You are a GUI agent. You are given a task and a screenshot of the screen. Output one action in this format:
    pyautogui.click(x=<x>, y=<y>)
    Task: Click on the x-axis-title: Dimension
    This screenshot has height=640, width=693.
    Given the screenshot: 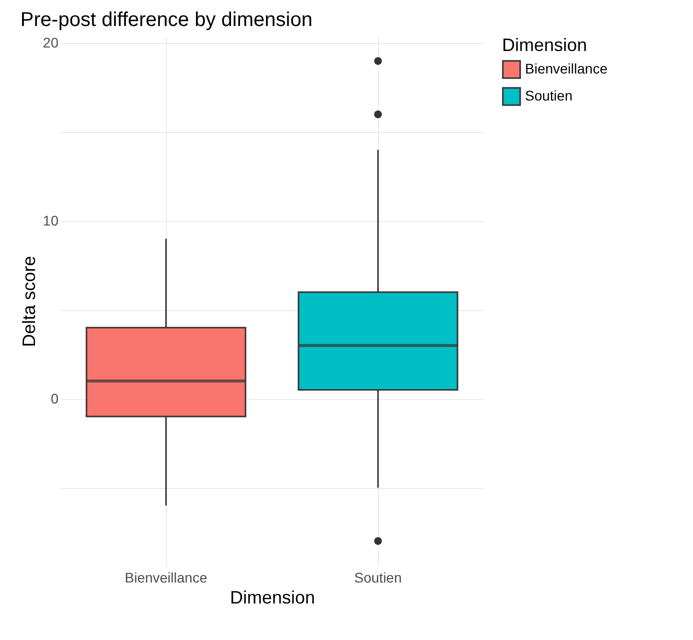 What is the action you would take?
    pyautogui.click(x=273, y=598)
    